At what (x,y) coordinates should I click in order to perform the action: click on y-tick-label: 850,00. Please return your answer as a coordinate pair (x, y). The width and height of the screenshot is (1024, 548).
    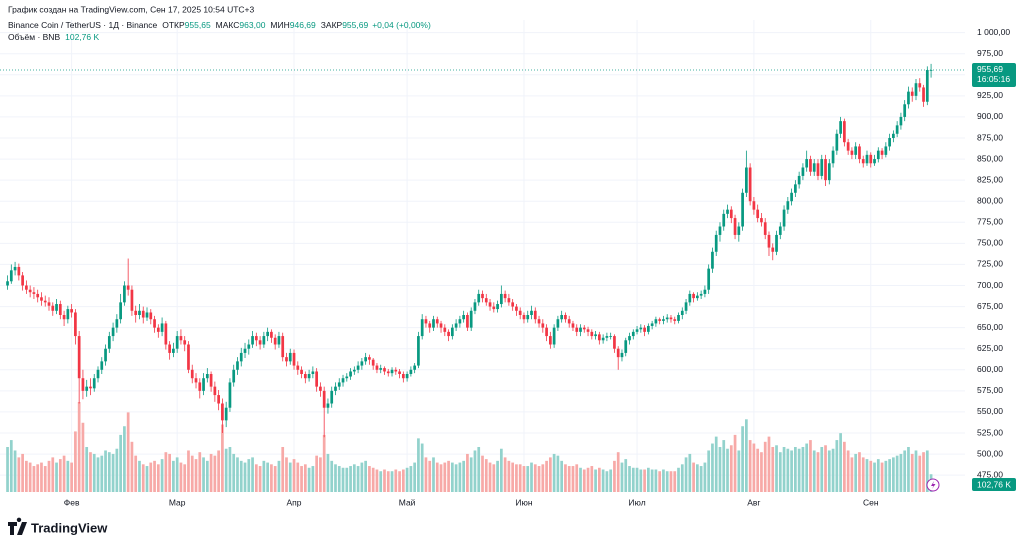
    Looking at the image, I should click on (990, 158).